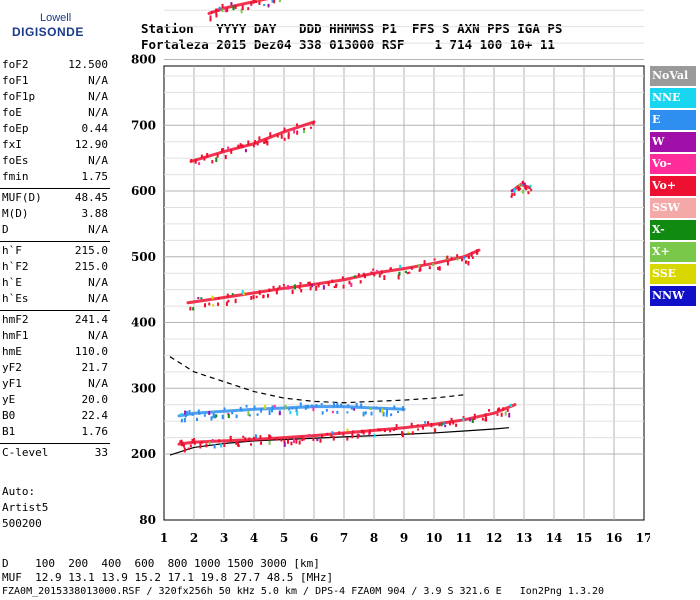 Image resolution: width=700 pixels, height=600 pixels. What do you see at coordinates (15, 335) in the screenshot?
I see `param-key: hmF1` at bounding box center [15, 335].